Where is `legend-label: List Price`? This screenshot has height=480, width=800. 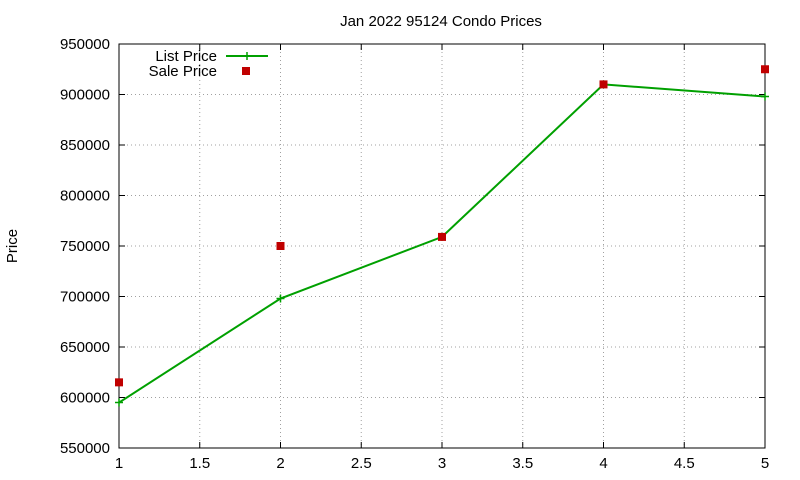
legend-label: List Price is located at coordinates (186, 56).